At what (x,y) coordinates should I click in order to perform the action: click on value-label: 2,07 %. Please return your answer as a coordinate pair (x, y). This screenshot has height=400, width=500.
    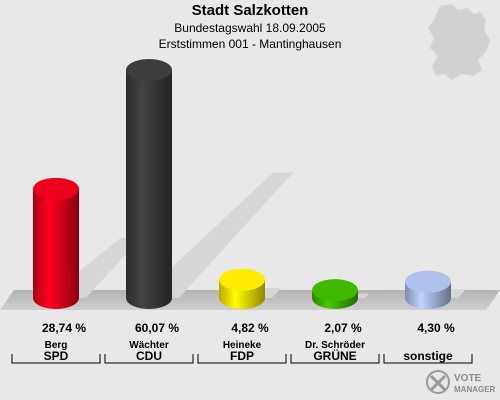
    Looking at the image, I should click on (343, 328).